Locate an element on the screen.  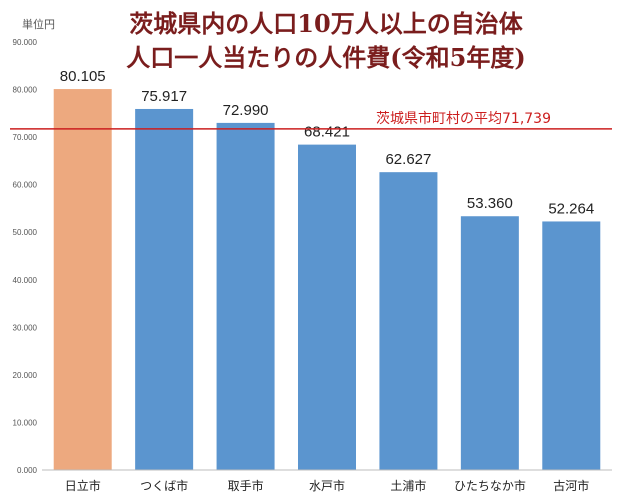
y-tick-label: 0.000 is located at coordinates (27, 470).